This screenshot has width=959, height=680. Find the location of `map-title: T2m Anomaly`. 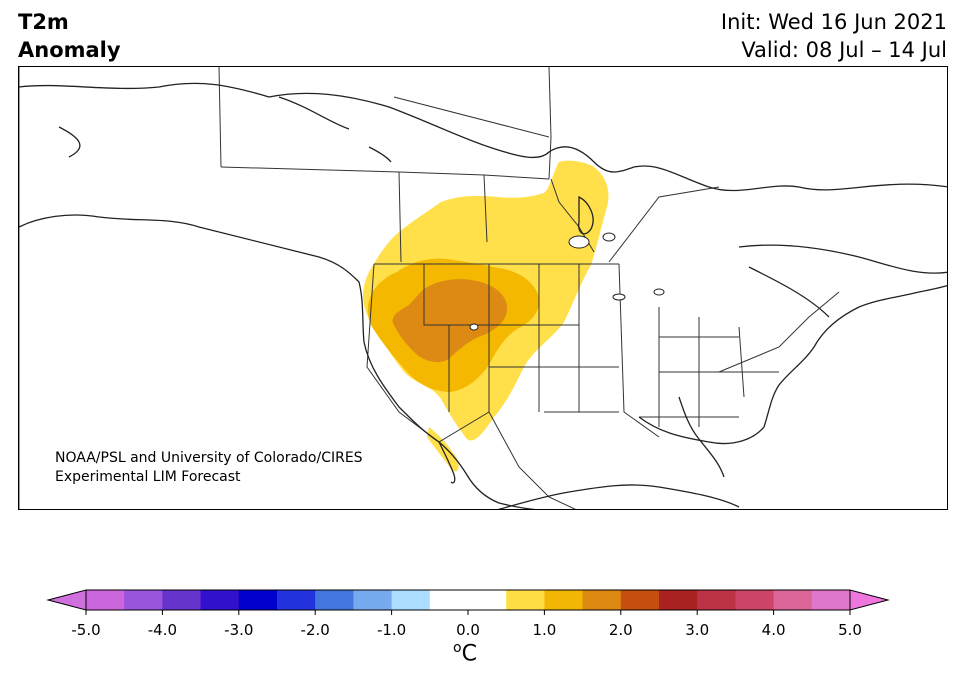

map-title: T2m Anomaly is located at coordinates (69, 36).